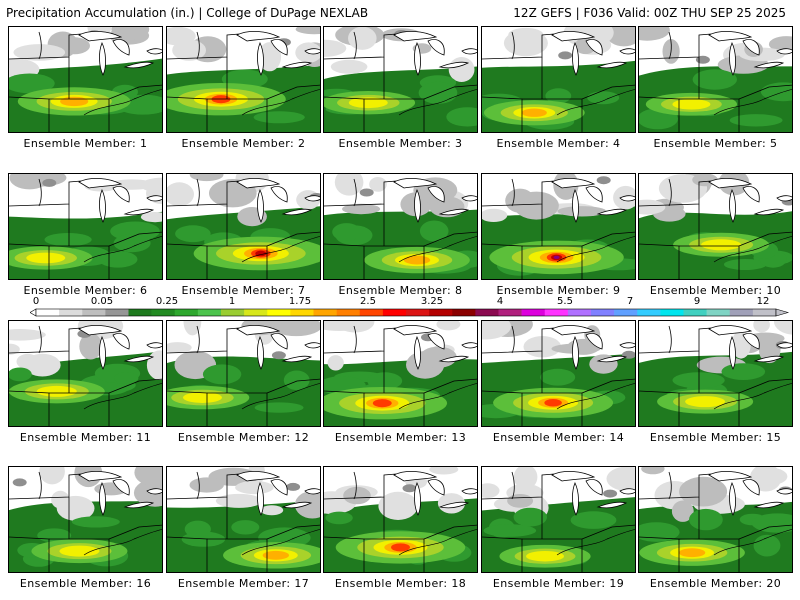 This screenshot has width=800, height=600. I want to click on colorbar-tick-label: 7, so click(630, 301).